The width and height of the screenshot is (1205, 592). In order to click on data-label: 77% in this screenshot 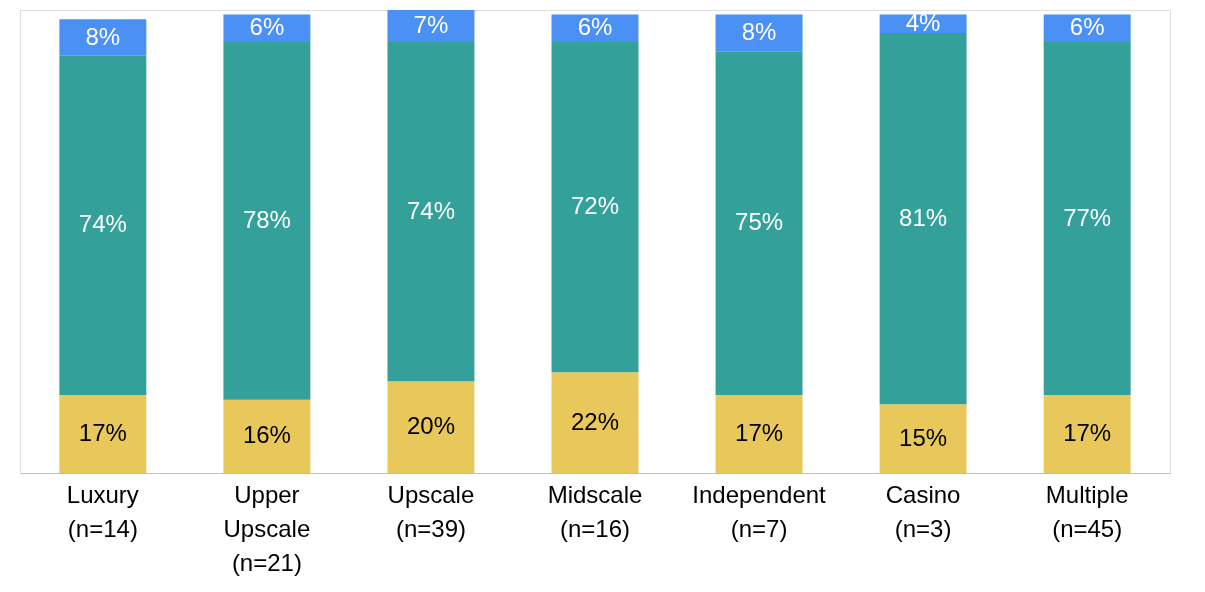, I will do `click(1087, 217)`.